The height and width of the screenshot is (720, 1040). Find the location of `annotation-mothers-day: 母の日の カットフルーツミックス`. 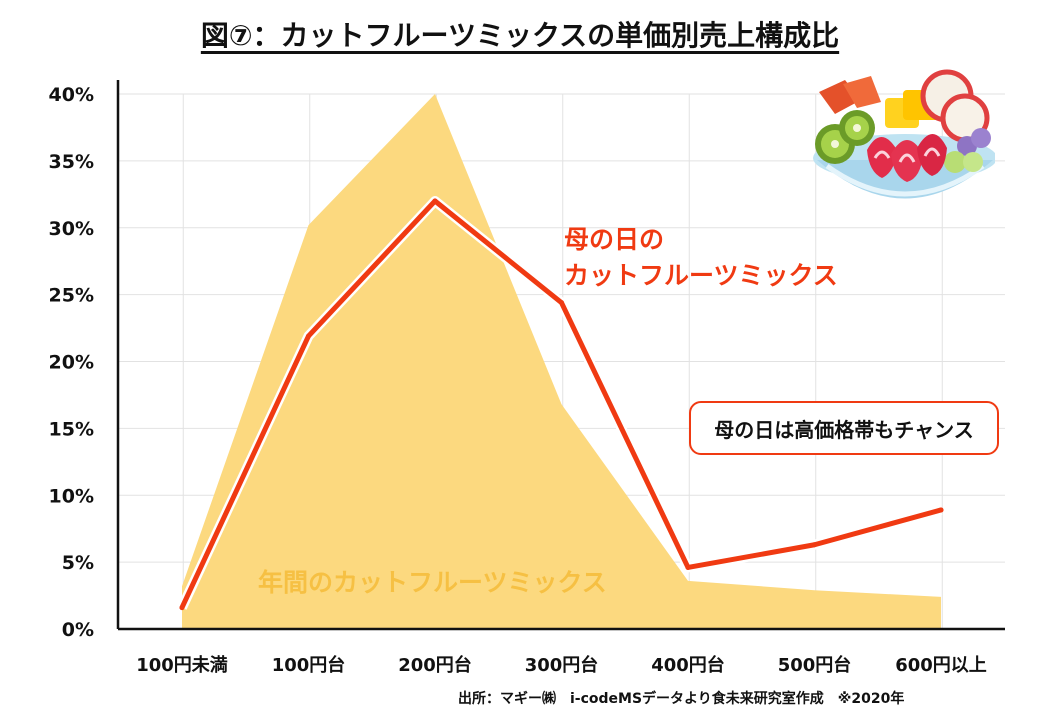

annotation-mothers-day: 母の日の カットフルーツミックス is located at coordinates (701, 258).